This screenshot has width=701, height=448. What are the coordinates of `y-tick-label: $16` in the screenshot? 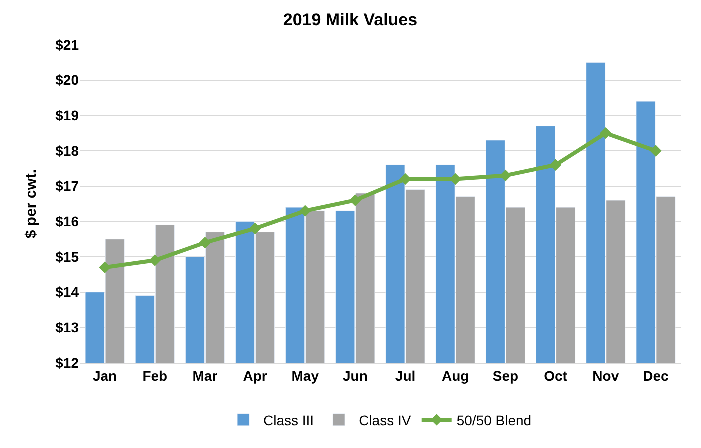 It's located at (68, 222).